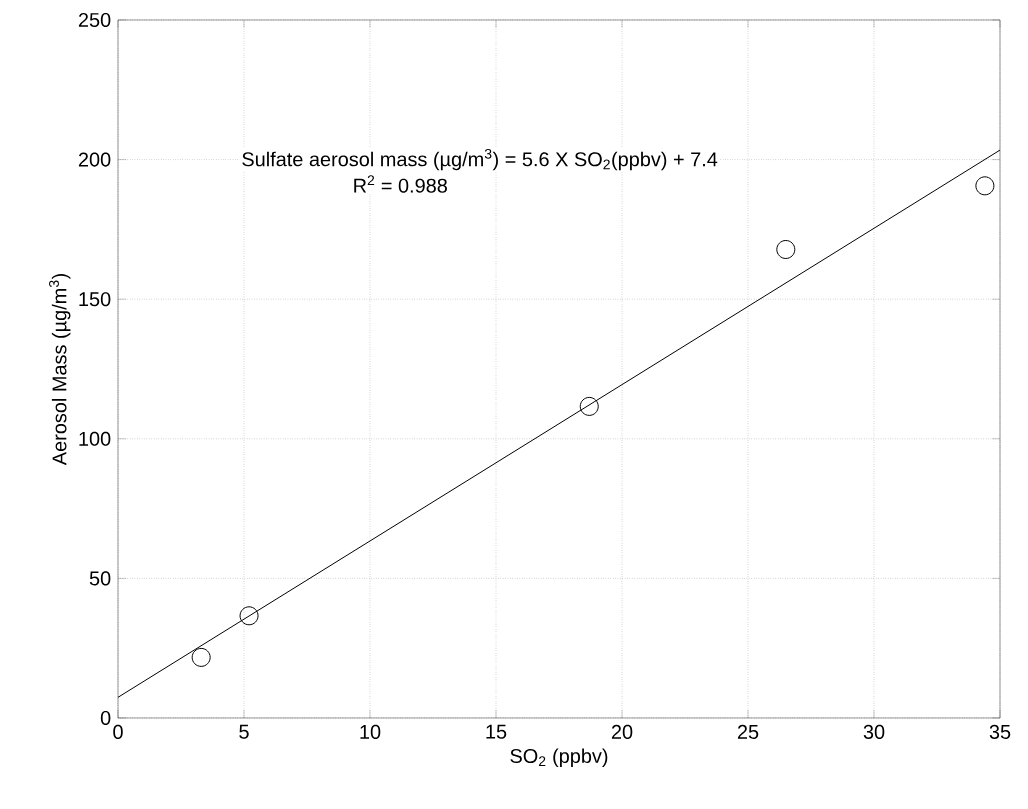 The image size is (1028, 809). Describe the element at coordinates (60, 369) in the screenshot. I see `y-axis-title: Aerosol Mass (µg/m$^{3}$)` at that location.